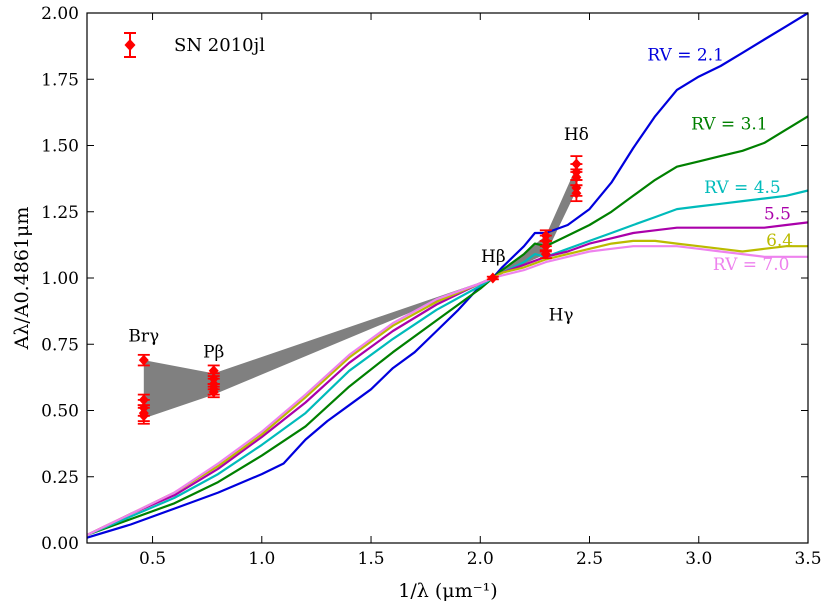 The image size is (830, 609). Describe the element at coordinates (480, 559) in the screenshot. I see `x-tick-label: 2.0` at that location.